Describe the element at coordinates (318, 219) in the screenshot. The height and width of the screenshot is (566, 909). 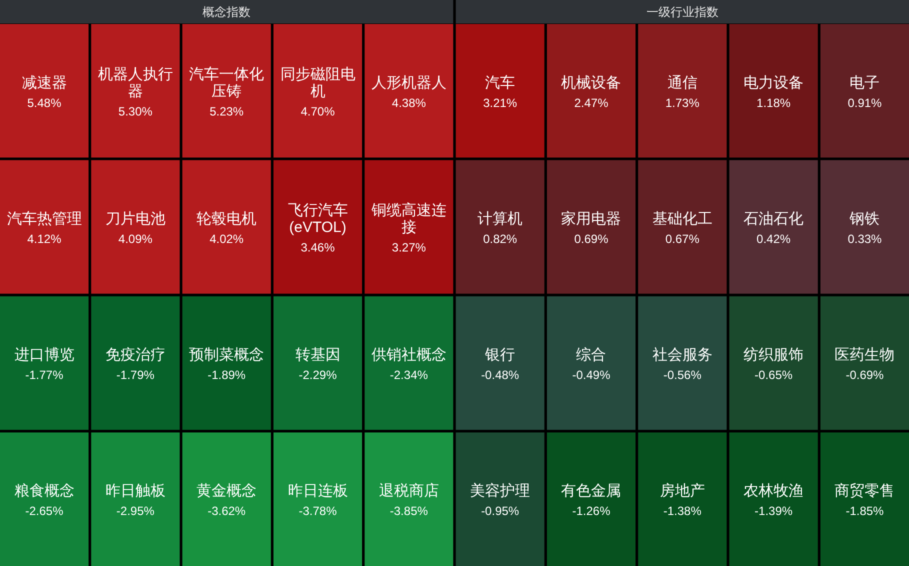
I see `category-label: 飞行汽车(eVTOL)` at that location.